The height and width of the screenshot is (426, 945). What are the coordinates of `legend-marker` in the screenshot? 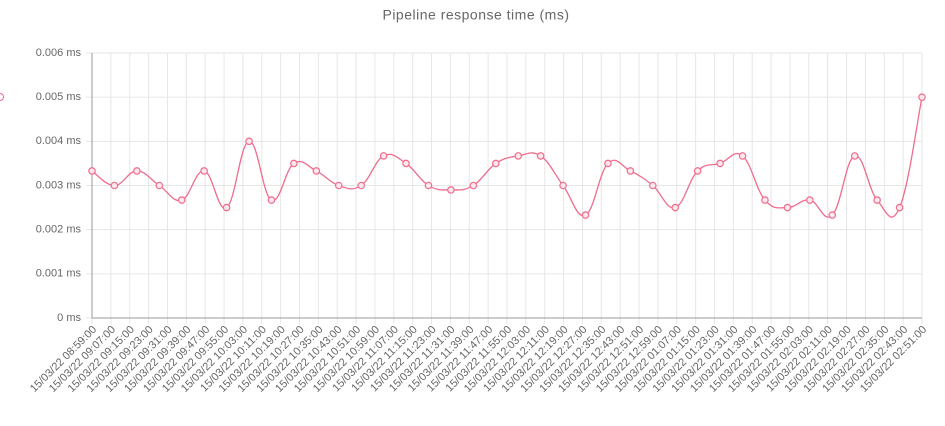 It's located at (2, 97).